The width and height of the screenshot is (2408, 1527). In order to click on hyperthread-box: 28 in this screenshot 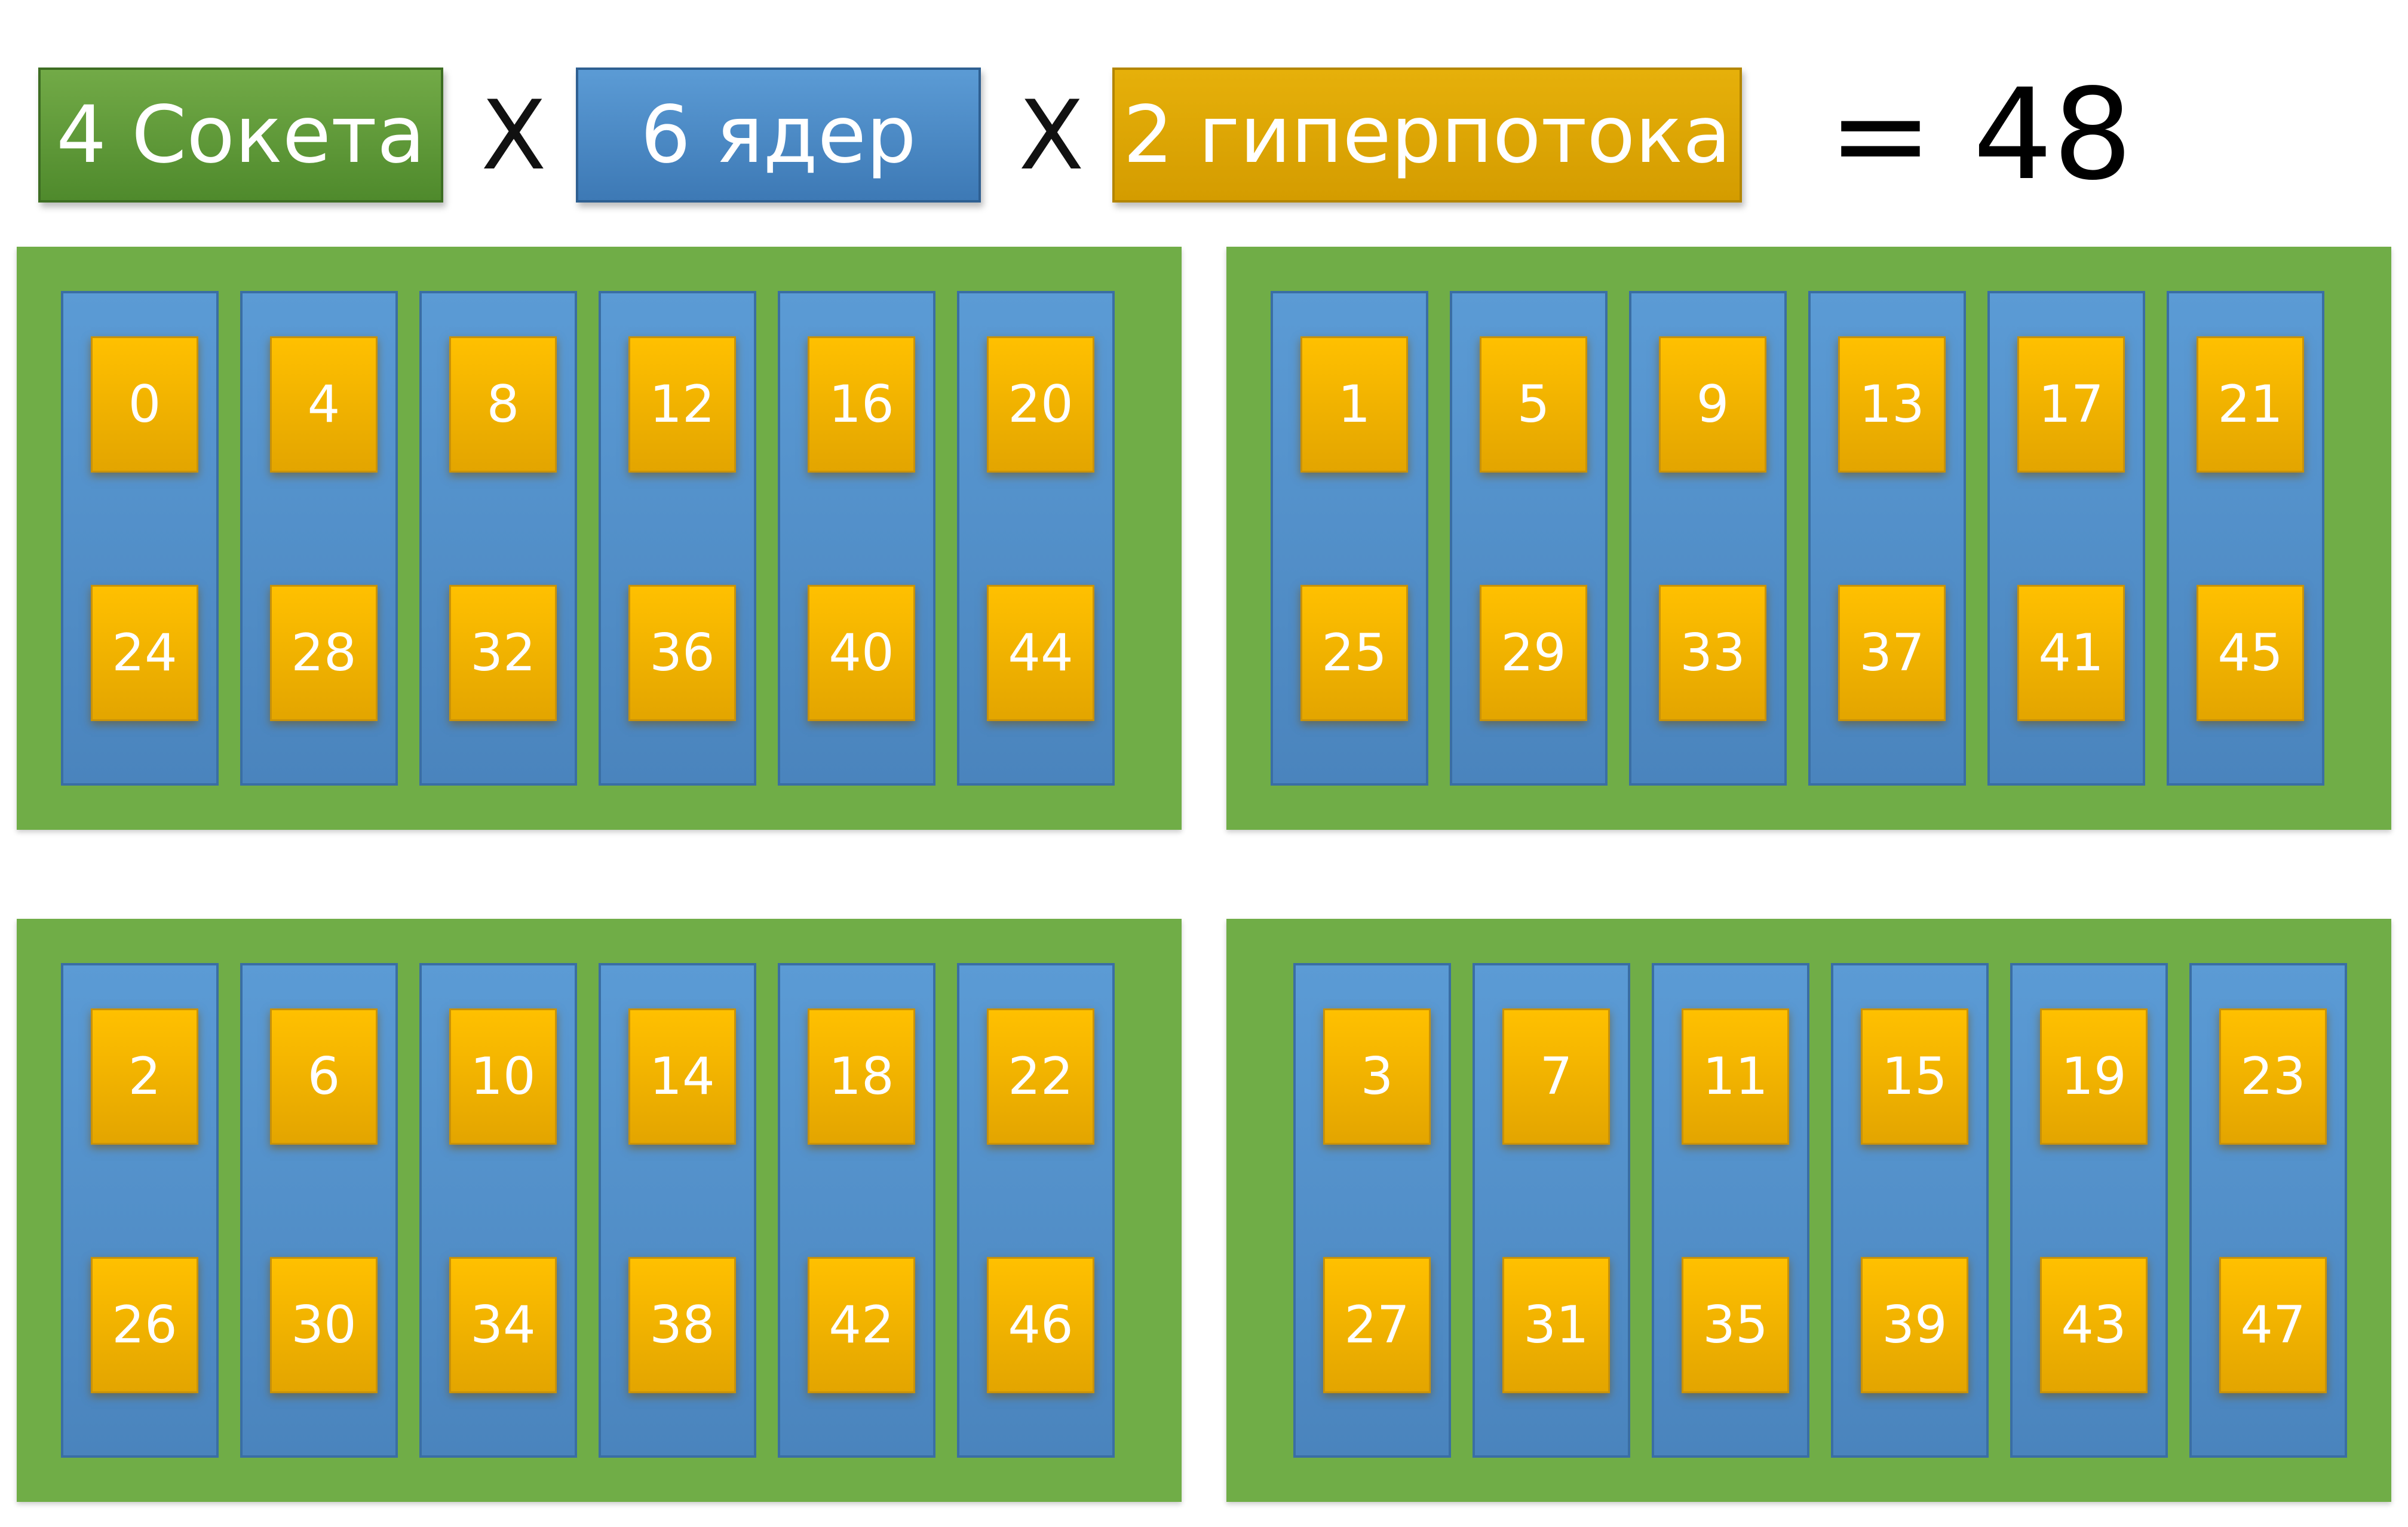, I will do `click(324, 653)`.